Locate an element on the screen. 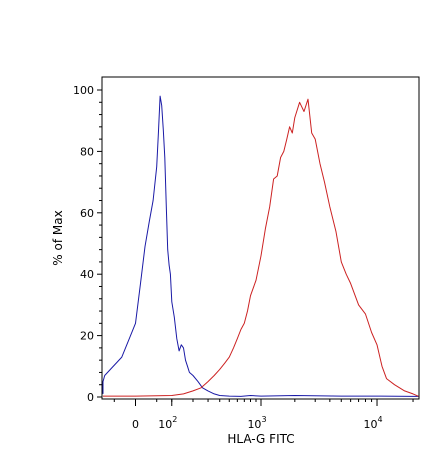 This screenshot has height=450, width=422. x-tick-label: 10³ is located at coordinates (256, 423).